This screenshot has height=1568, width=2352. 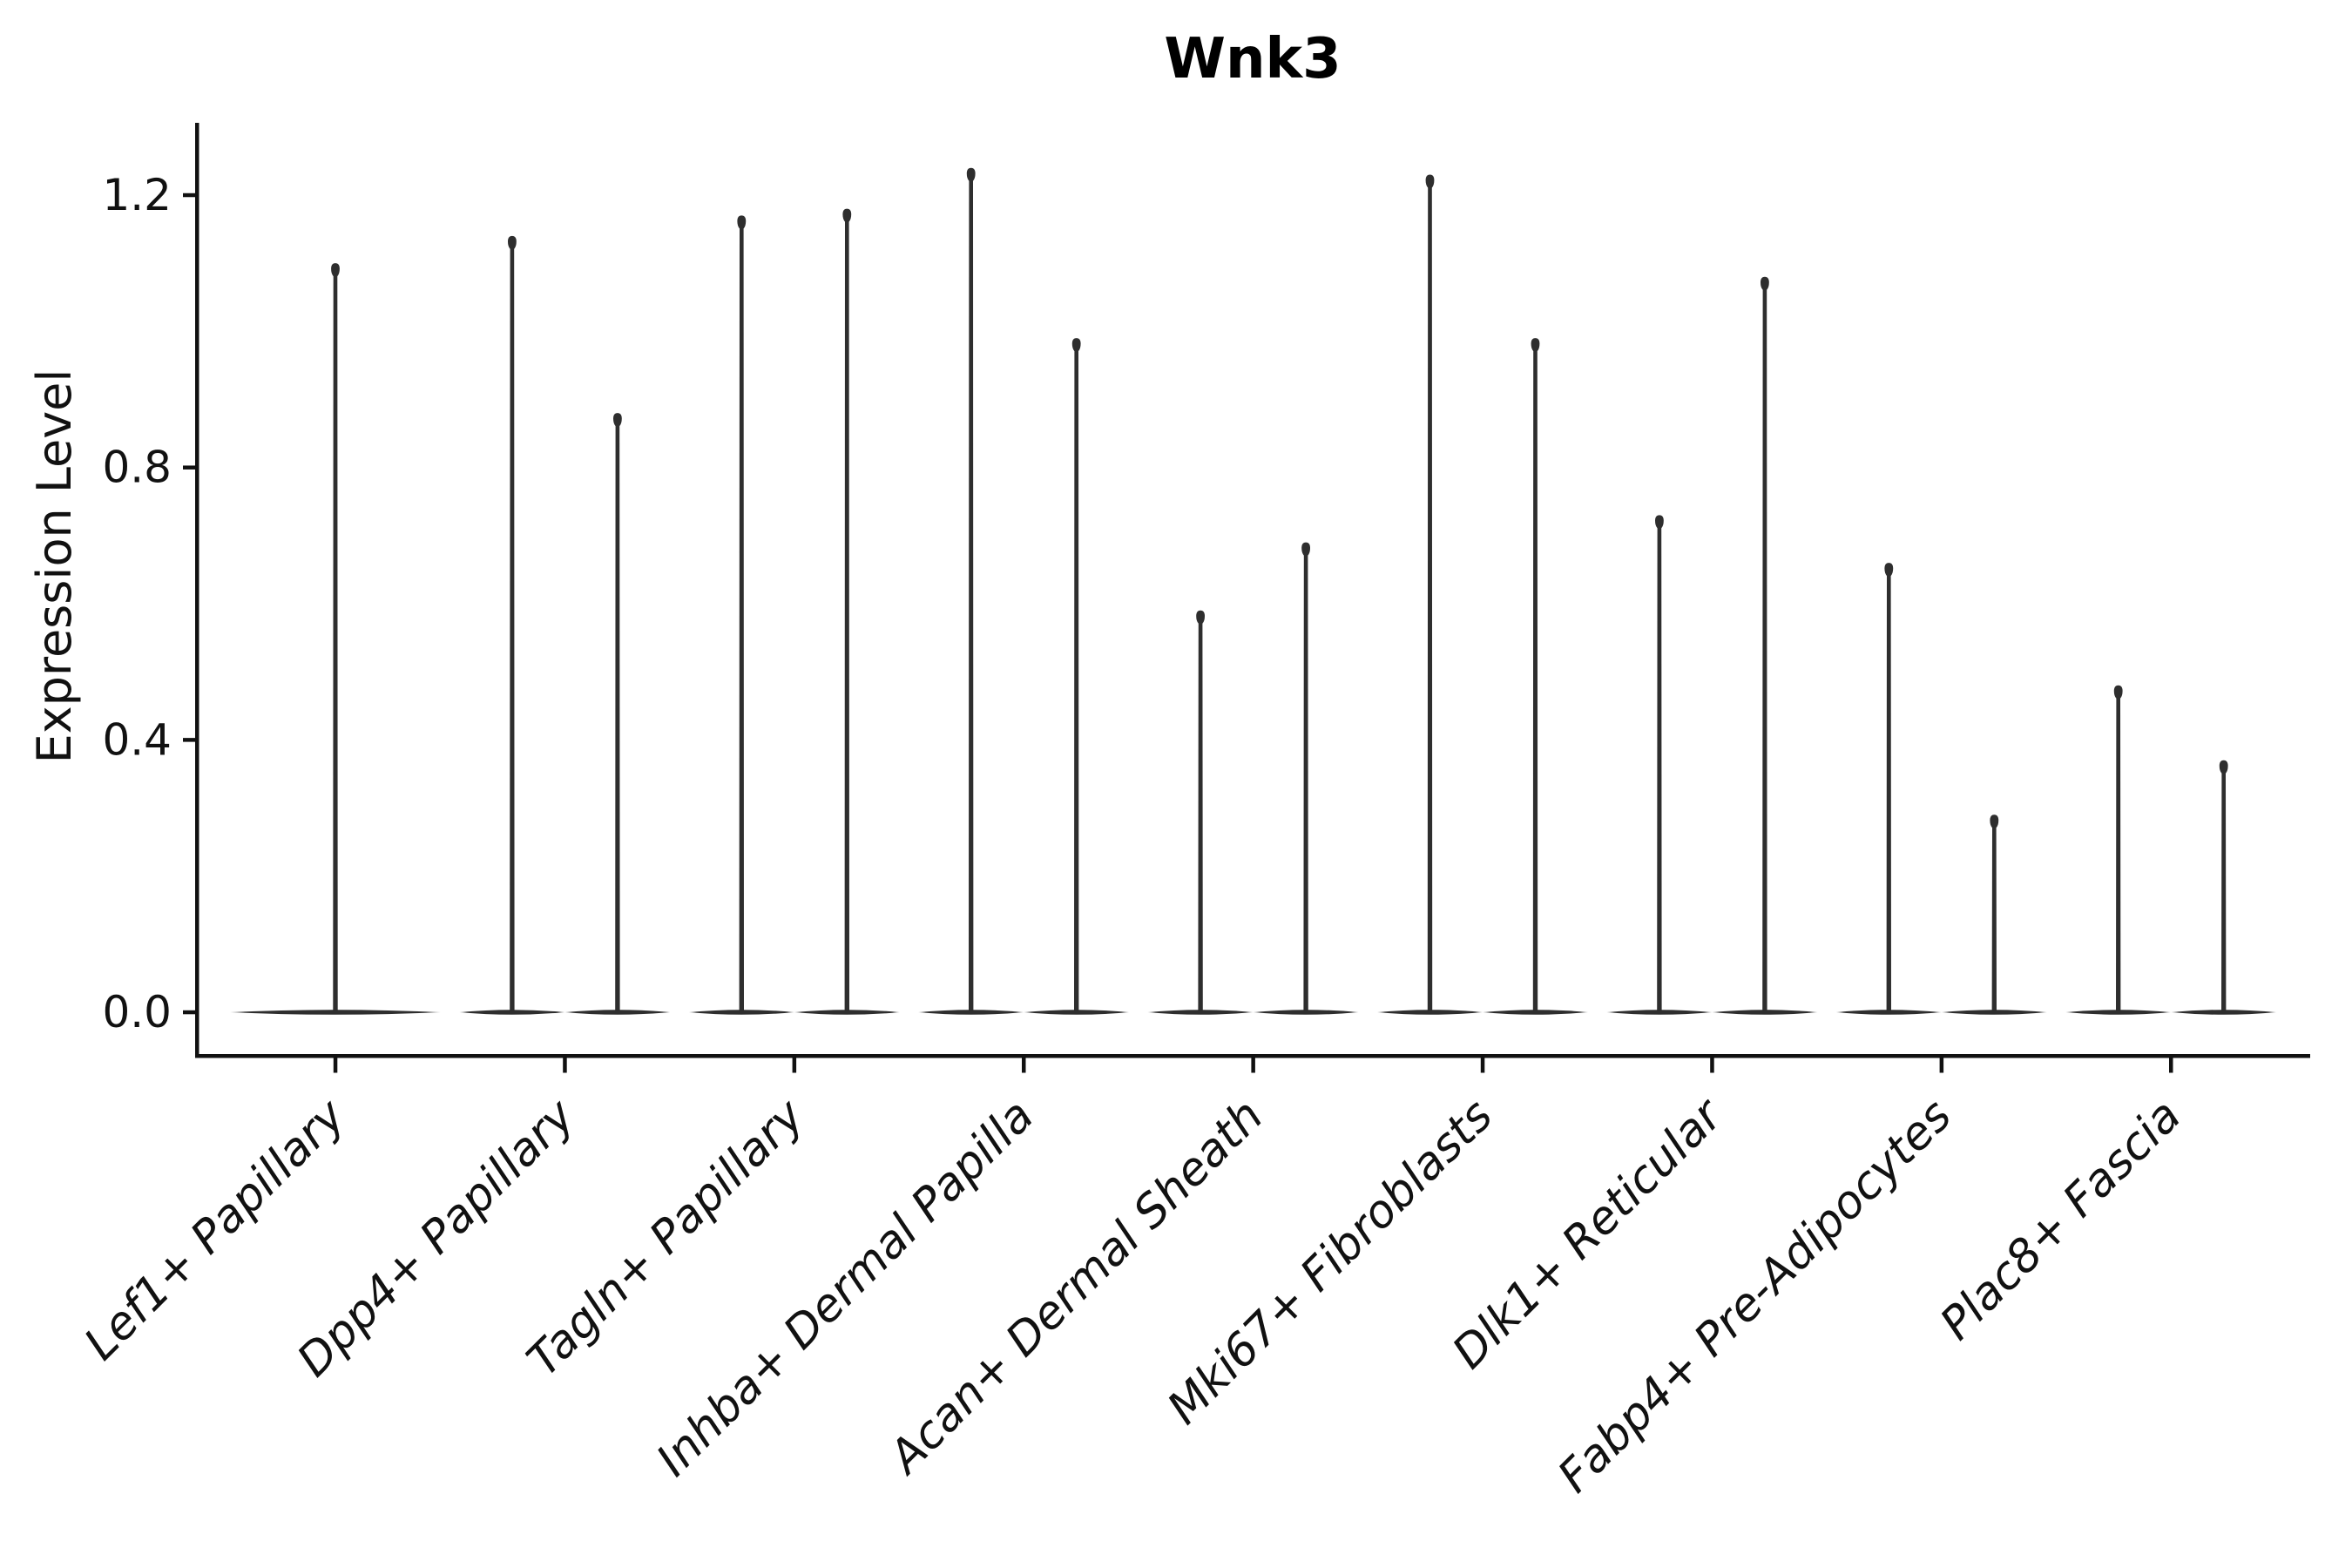 What do you see at coordinates (1755, 1297) in the screenshot?
I see `x-tick-label: Fabp4+ Pre-Adipocytes` at bounding box center [1755, 1297].